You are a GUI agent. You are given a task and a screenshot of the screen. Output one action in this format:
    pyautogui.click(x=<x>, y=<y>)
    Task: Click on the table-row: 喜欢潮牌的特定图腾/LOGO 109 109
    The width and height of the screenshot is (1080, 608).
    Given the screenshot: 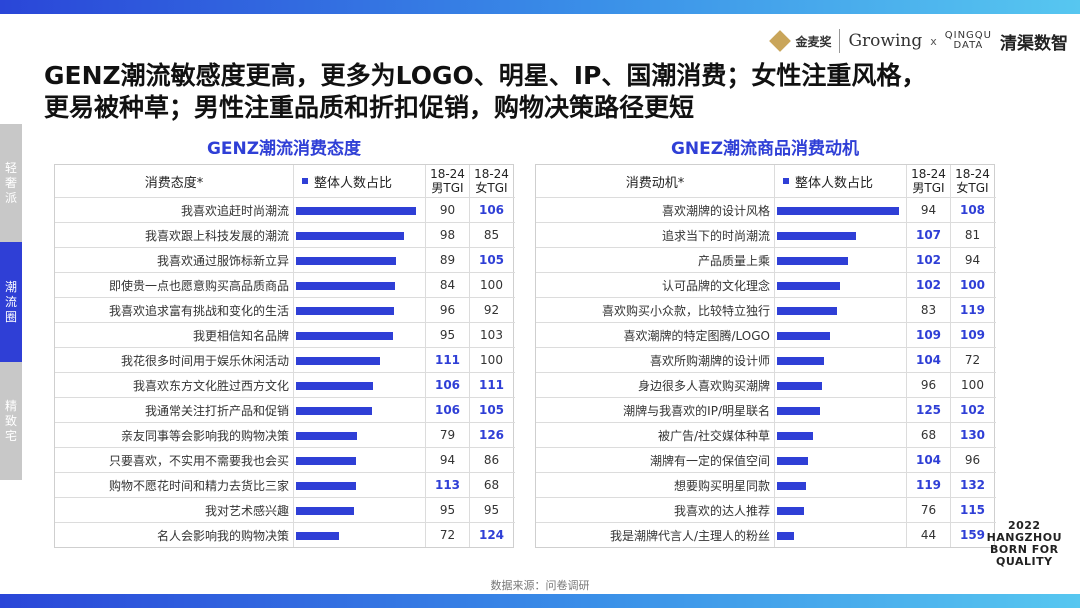 What is the action you would take?
    pyautogui.click(x=766, y=334)
    